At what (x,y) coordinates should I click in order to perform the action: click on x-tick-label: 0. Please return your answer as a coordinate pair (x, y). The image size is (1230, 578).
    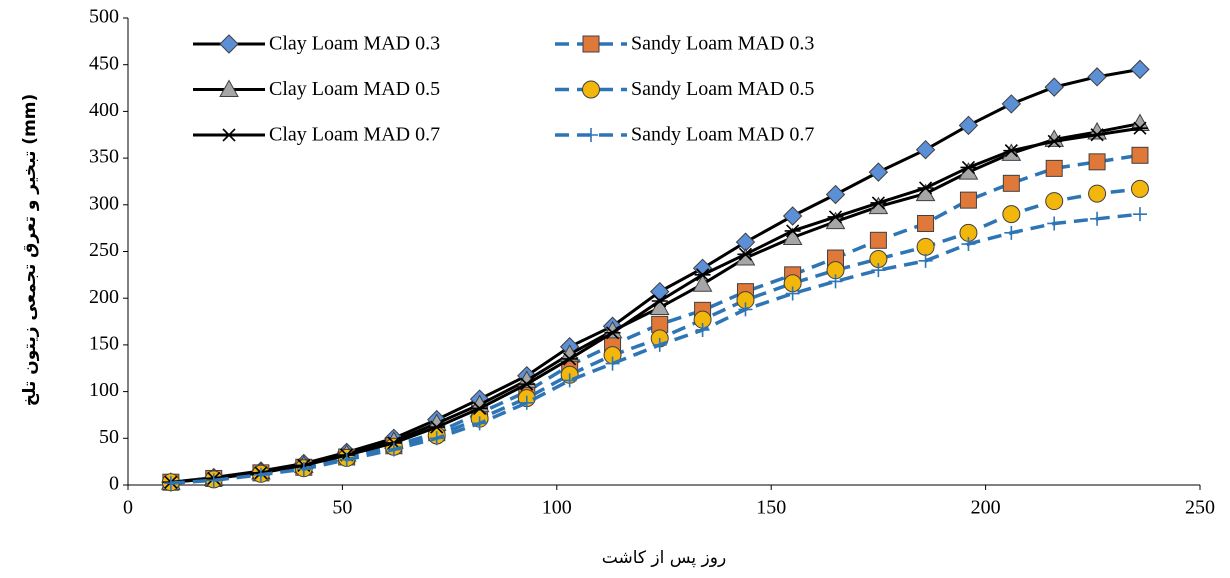
    Looking at the image, I should click on (128, 508).